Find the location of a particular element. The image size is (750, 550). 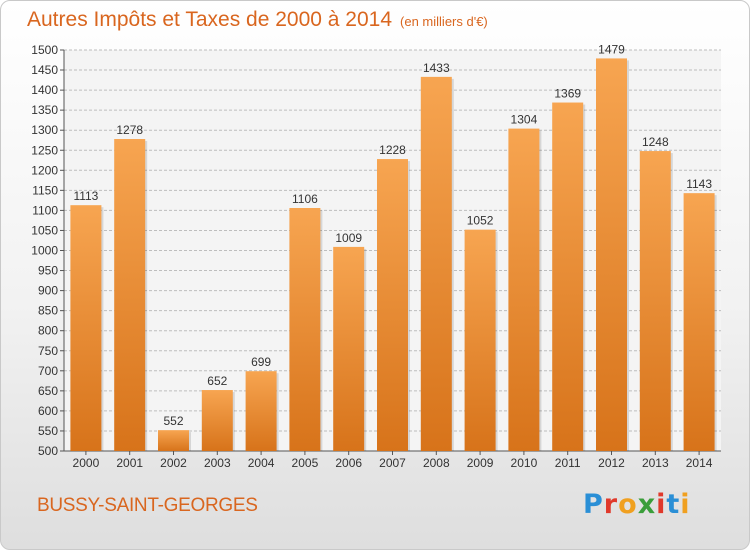

bar-2013 is located at coordinates (655, 301).